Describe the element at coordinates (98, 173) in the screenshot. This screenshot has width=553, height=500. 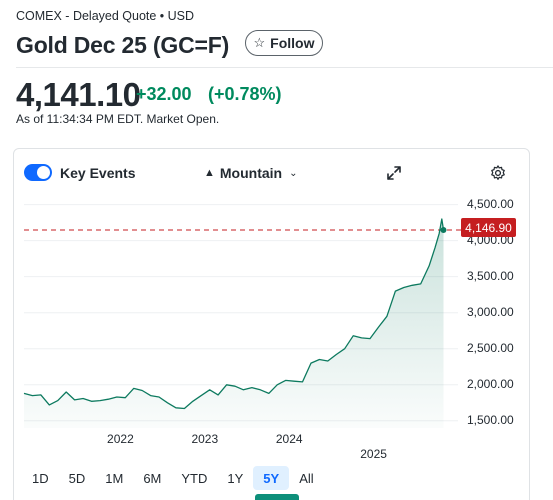
I see `key-events-label: Key Events` at that location.